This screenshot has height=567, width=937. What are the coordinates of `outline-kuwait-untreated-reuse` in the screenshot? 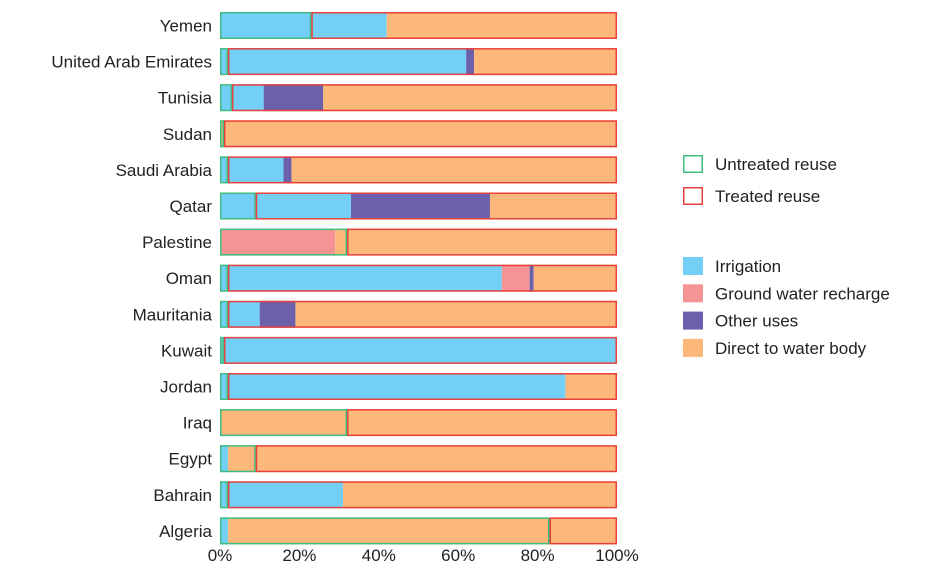 It's located at (222, 350).